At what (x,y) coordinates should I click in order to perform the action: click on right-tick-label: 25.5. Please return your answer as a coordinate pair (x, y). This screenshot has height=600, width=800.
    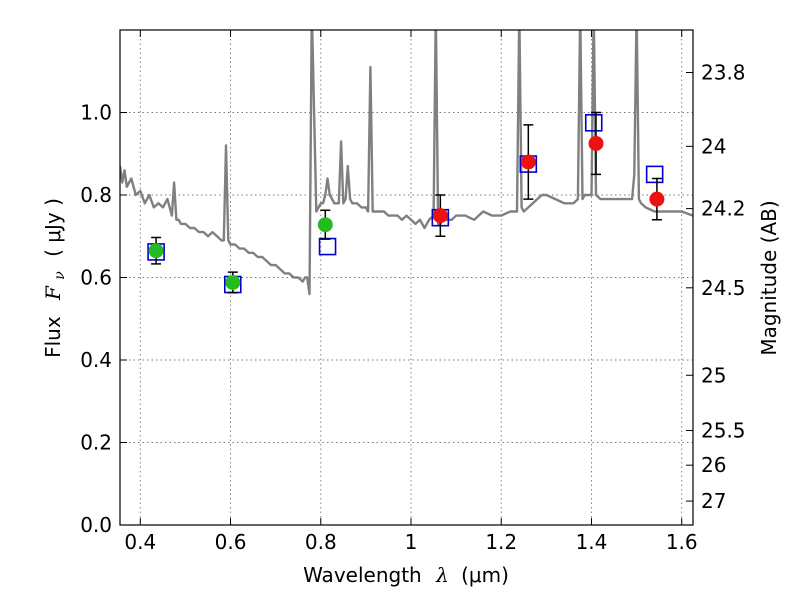
    Looking at the image, I should click on (723, 431).